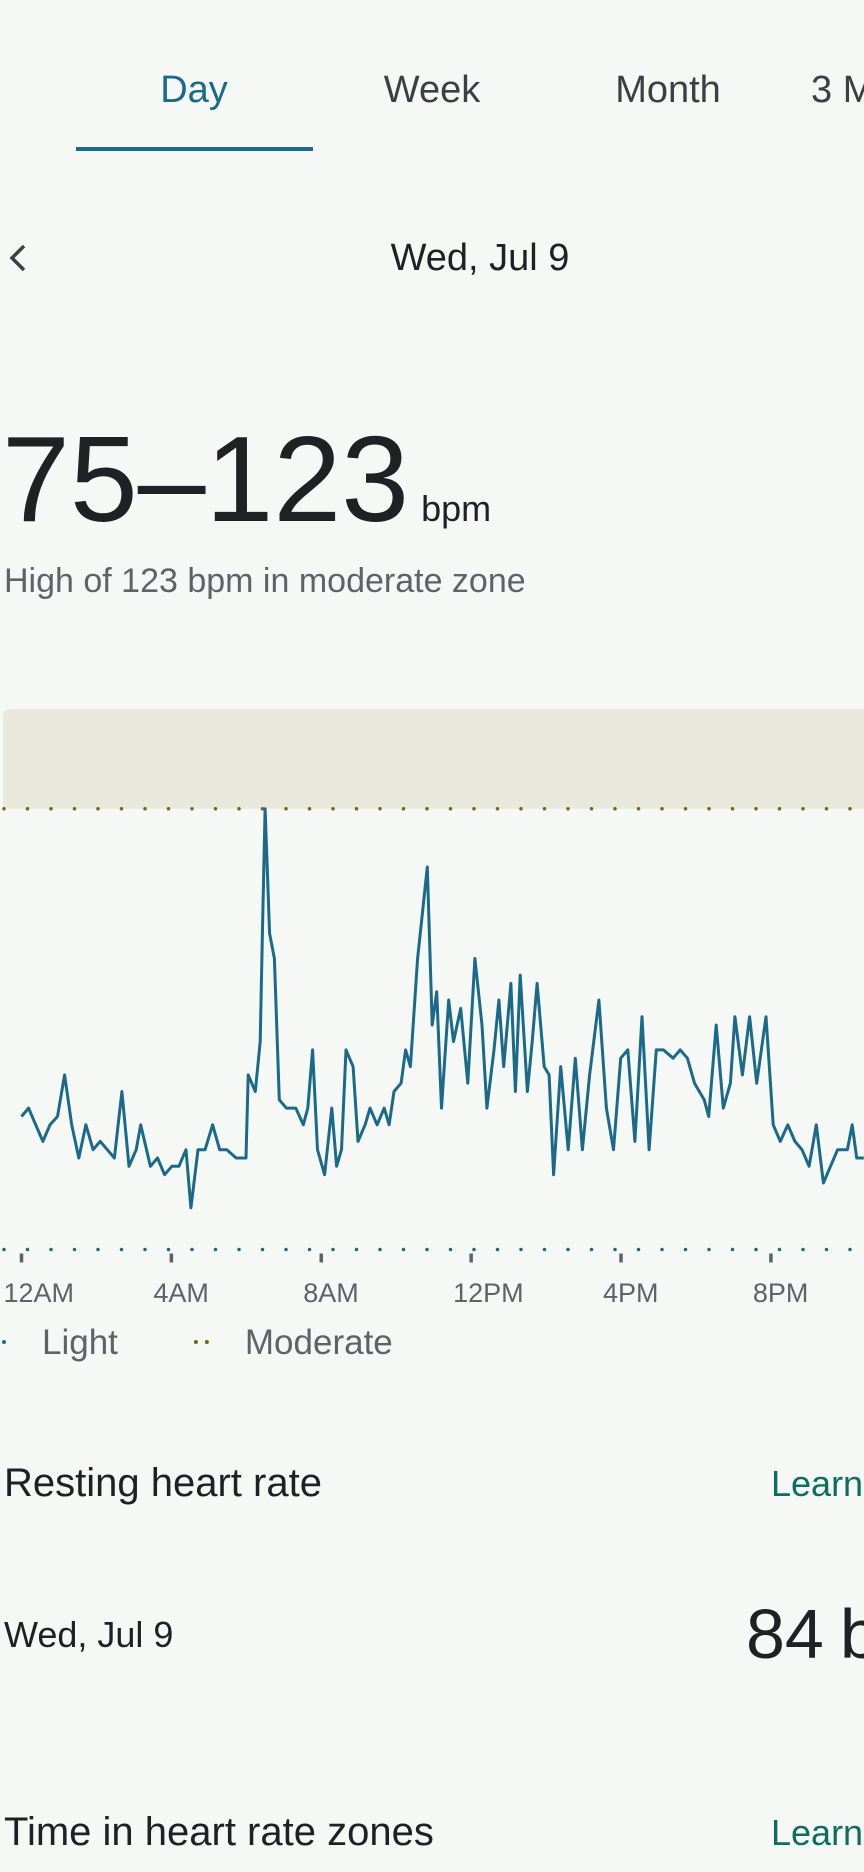 Image resolution: width=864 pixels, height=1872 pixels. What do you see at coordinates (194, 149) in the screenshot?
I see `tab-indicator` at bounding box center [194, 149].